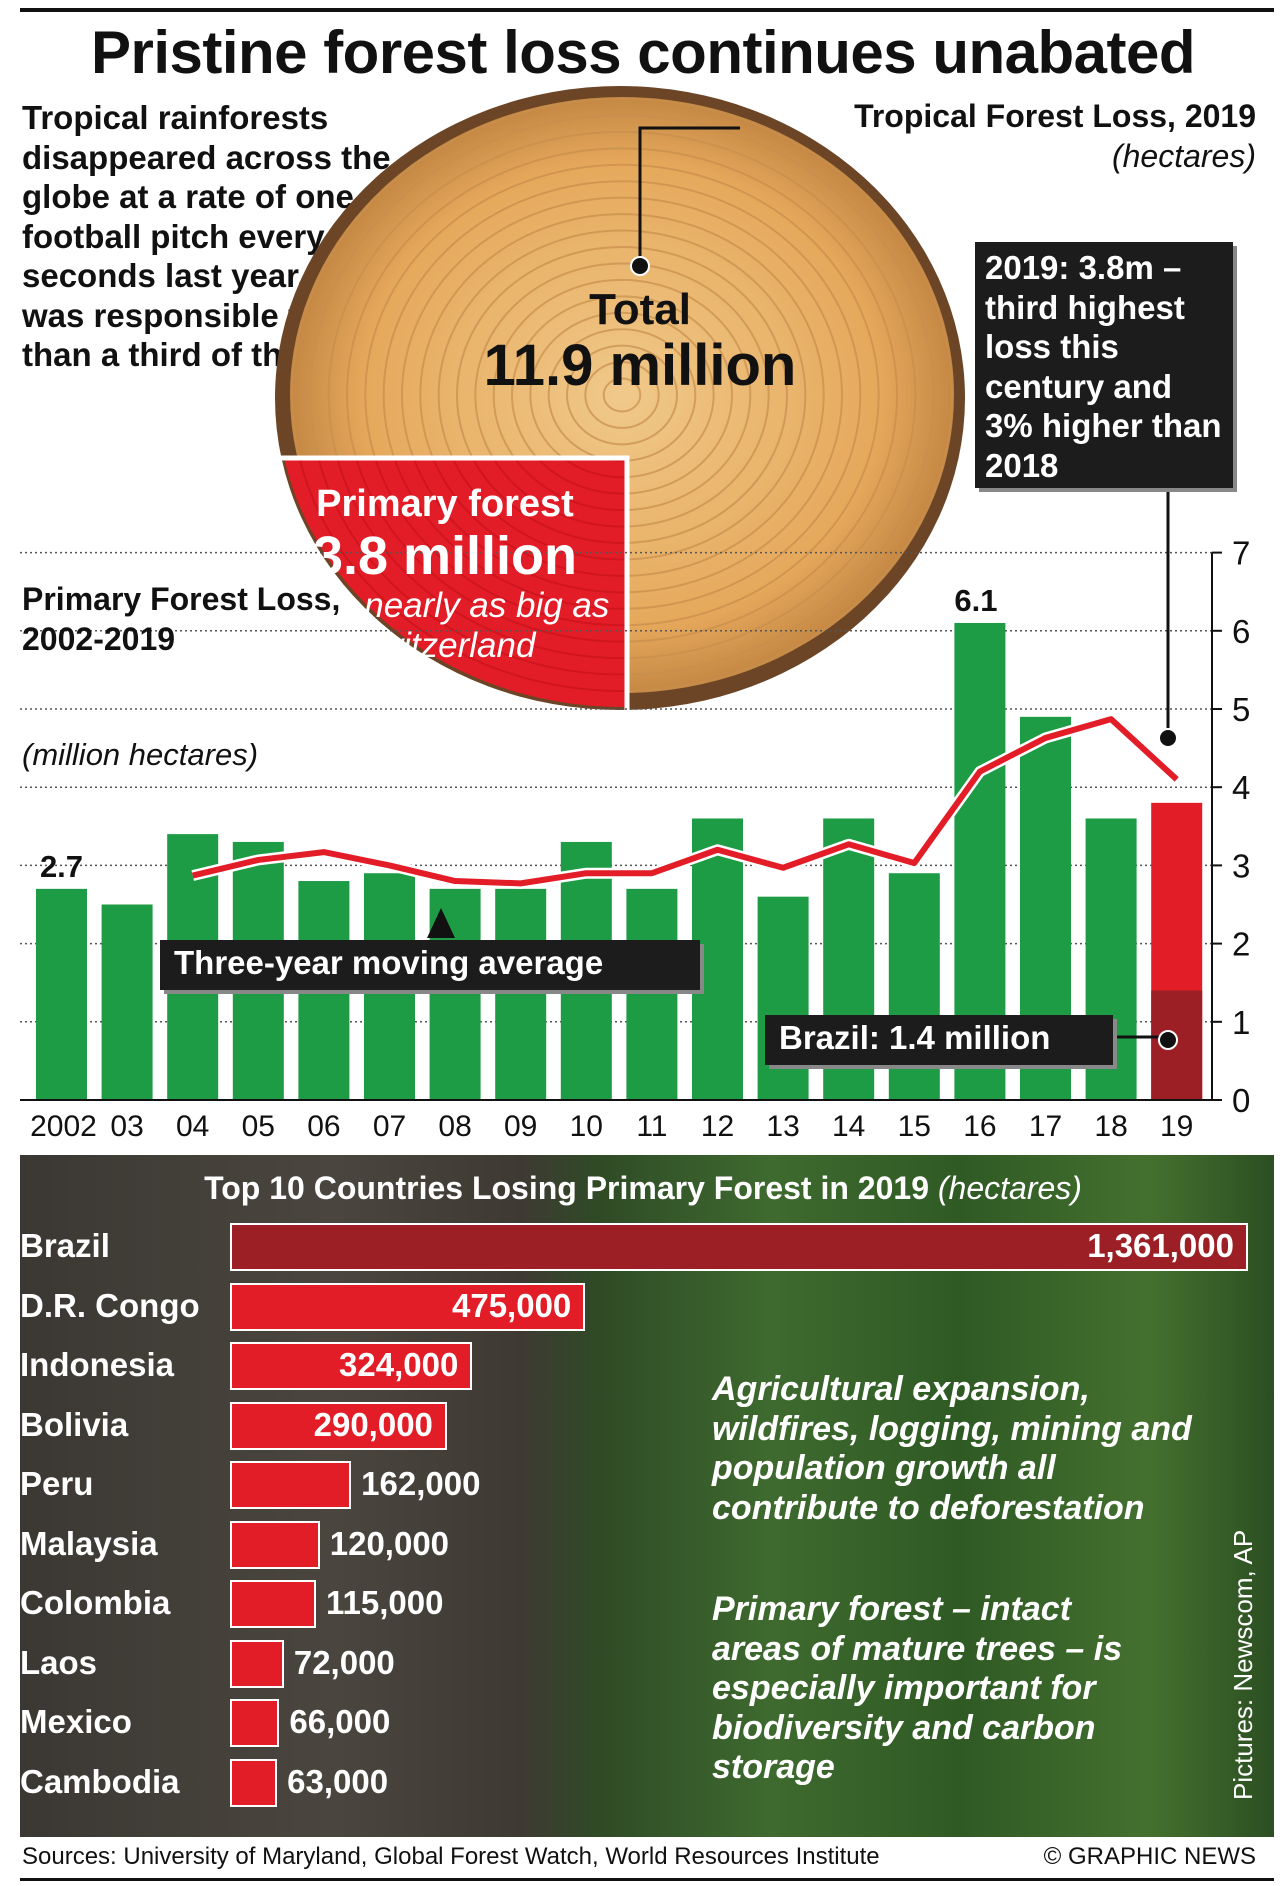 This screenshot has width=1286, height=1886. Describe the element at coordinates (1241, 1100) in the screenshot. I see `y-tick-label: 0` at that location.